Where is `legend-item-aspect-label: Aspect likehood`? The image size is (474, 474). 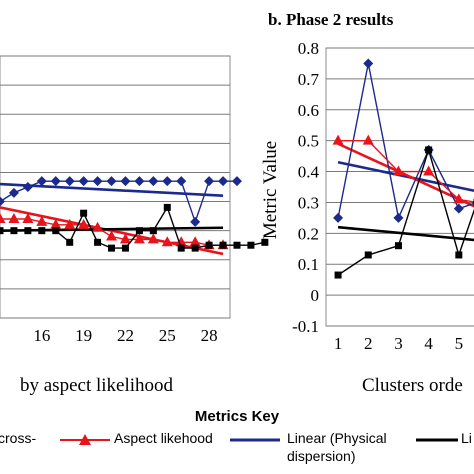
legend-item-aspect-label: Aspect likehood is located at coordinates (163, 438).